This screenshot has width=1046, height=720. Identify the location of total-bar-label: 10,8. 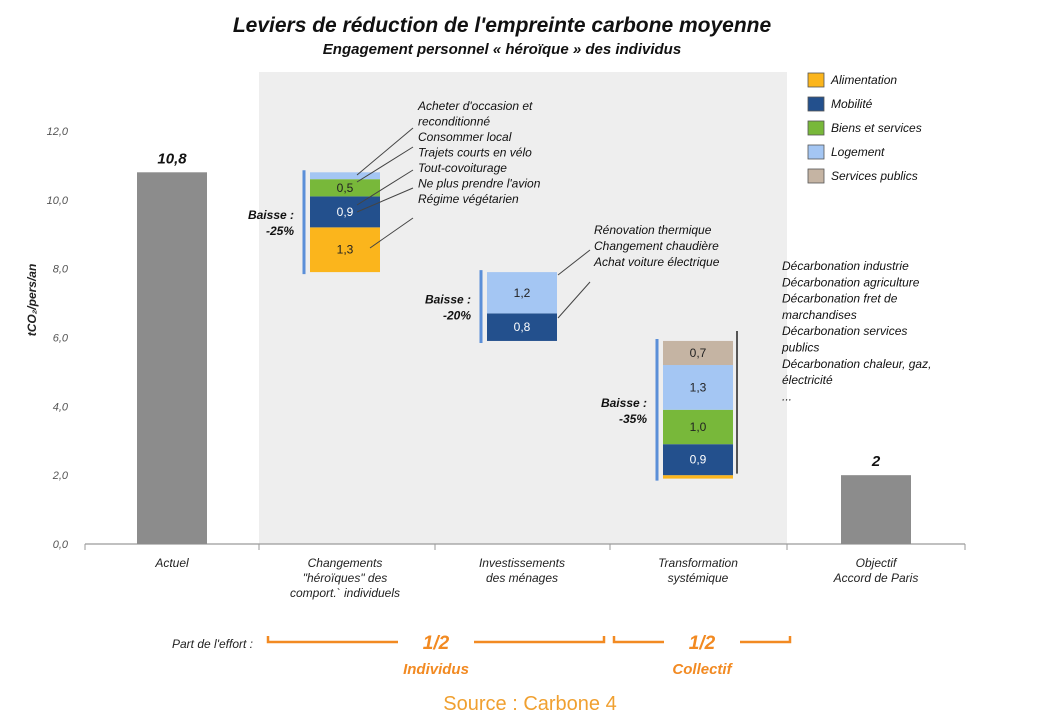
(172, 158).